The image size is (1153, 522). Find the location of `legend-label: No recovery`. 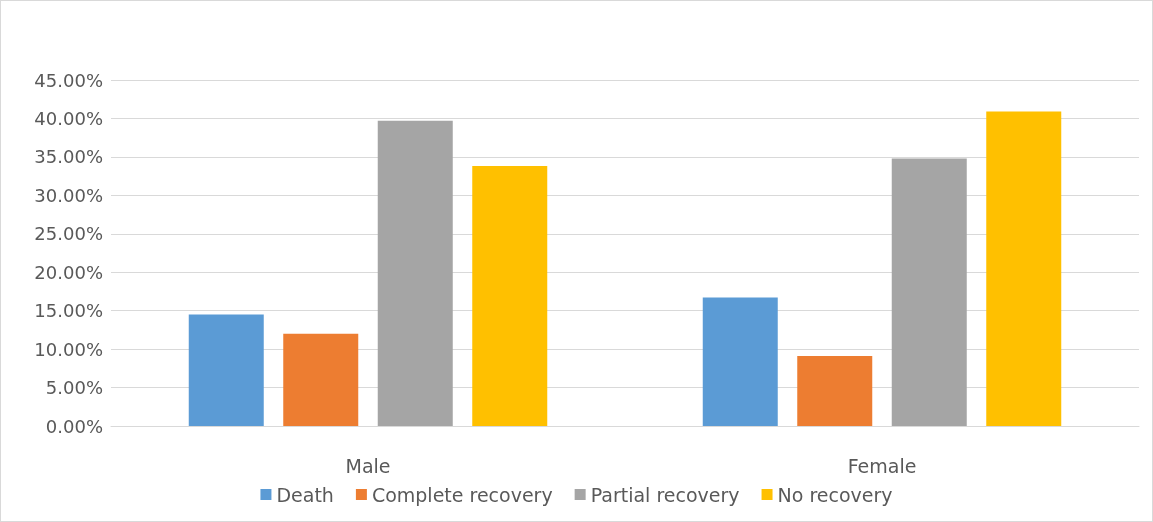

legend-label: No recovery is located at coordinates (835, 494).